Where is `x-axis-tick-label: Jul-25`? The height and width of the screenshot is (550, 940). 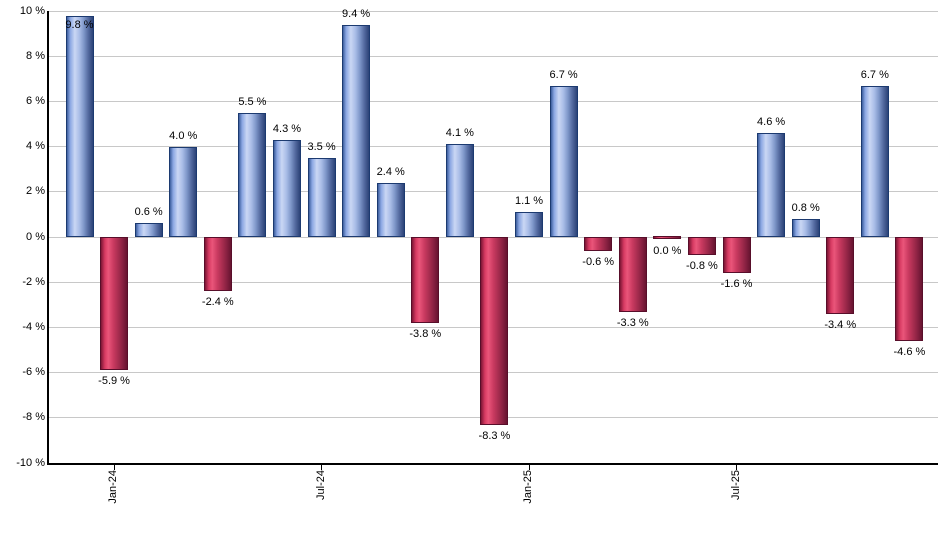
x-axis-tick-label: Jul-25 is located at coordinates (735, 485).